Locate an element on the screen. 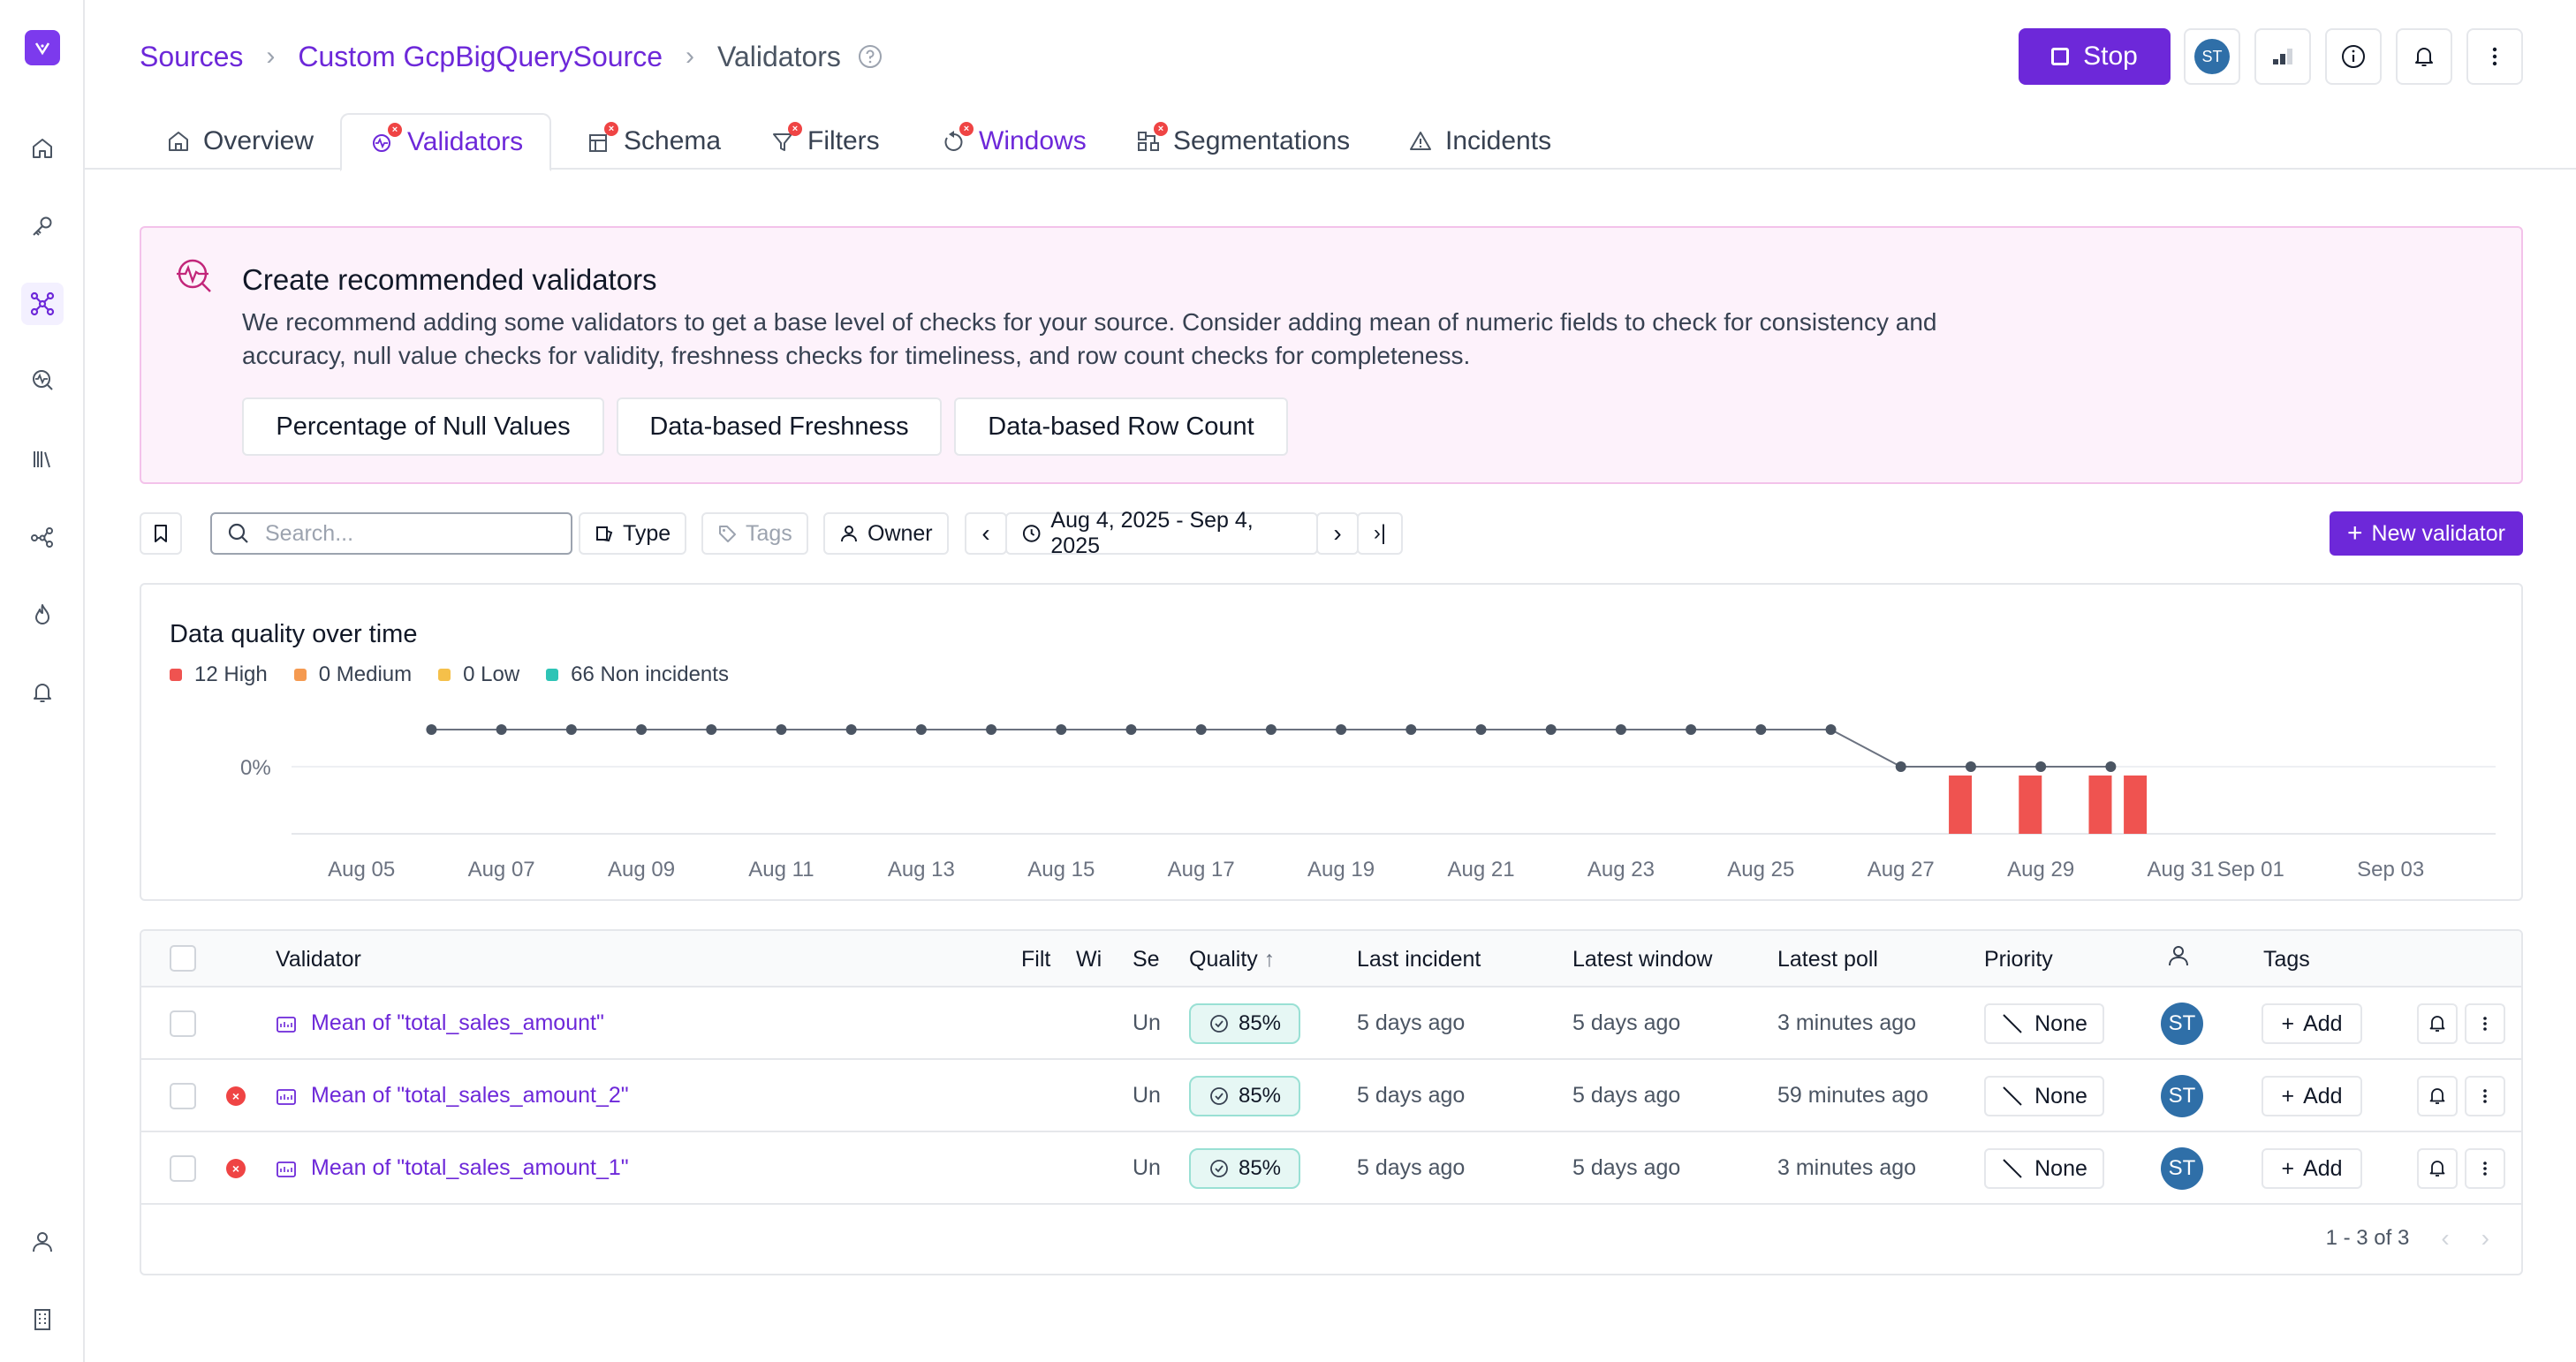 This screenshot has height=1362, width=2576. notifications-button is located at coordinates (2424, 56).